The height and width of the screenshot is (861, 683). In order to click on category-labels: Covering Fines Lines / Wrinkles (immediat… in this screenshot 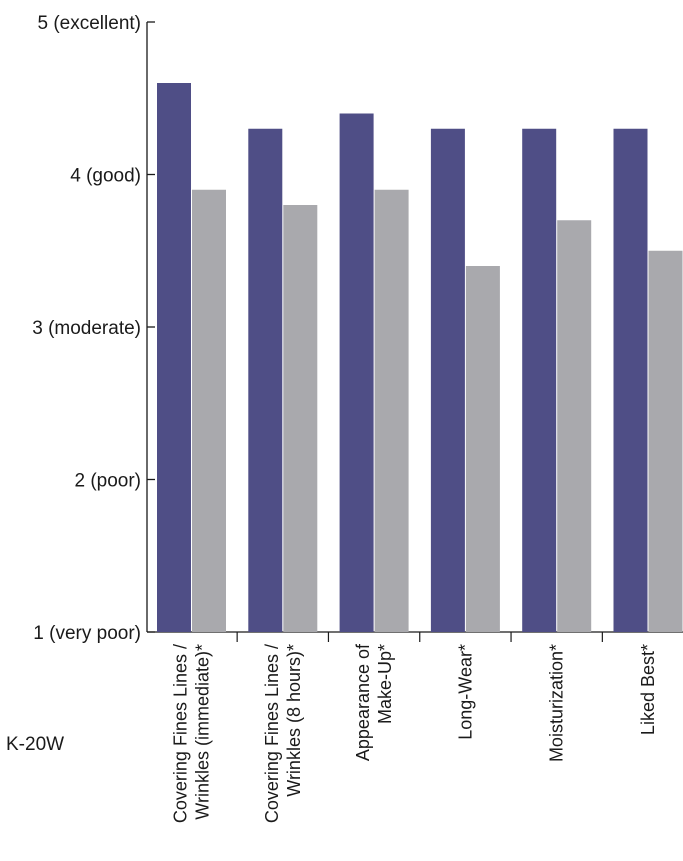, I will do `click(415, 733)`.